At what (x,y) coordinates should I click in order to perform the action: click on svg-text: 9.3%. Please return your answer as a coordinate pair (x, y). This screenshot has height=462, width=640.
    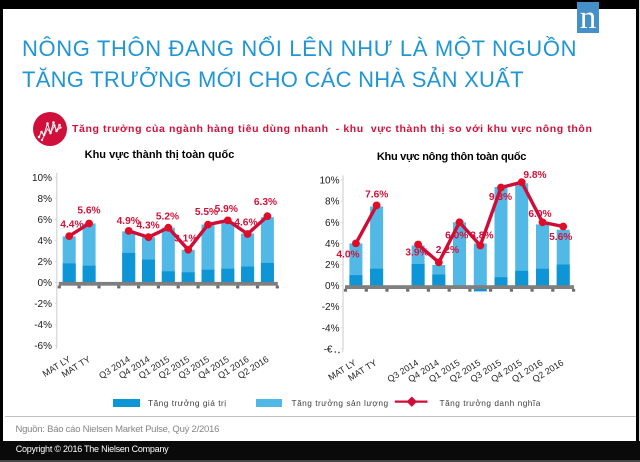
    Looking at the image, I should click on (500, 197).